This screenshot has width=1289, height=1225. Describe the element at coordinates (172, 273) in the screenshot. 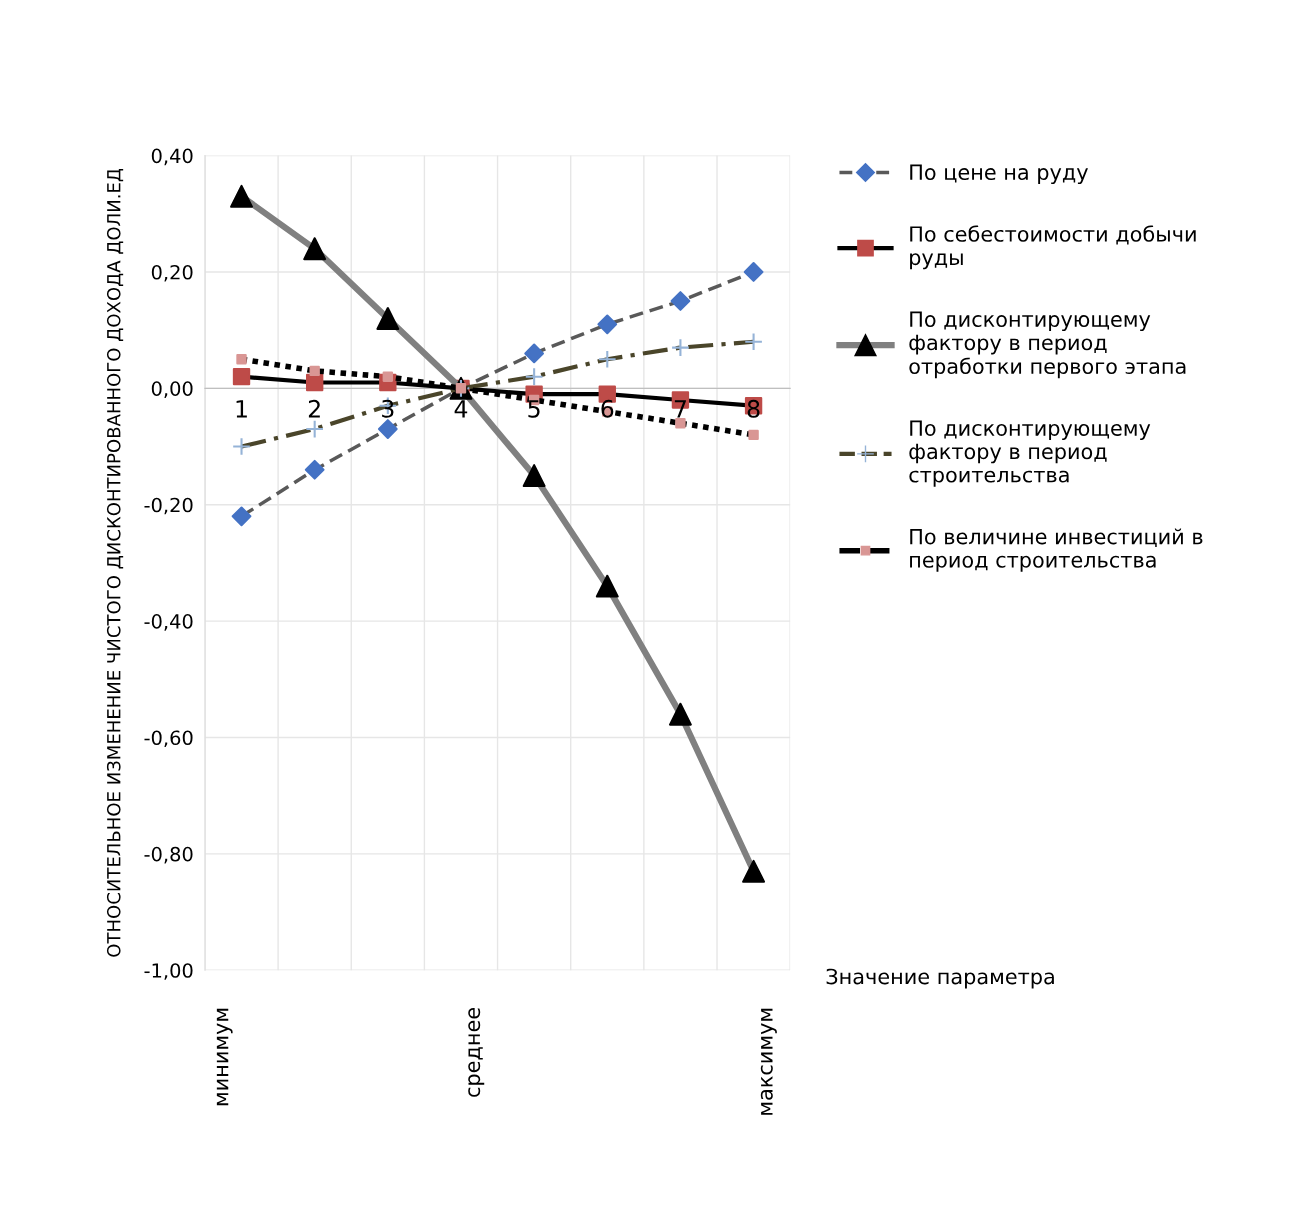

I see `y-tick-label: 0,20` at that location.